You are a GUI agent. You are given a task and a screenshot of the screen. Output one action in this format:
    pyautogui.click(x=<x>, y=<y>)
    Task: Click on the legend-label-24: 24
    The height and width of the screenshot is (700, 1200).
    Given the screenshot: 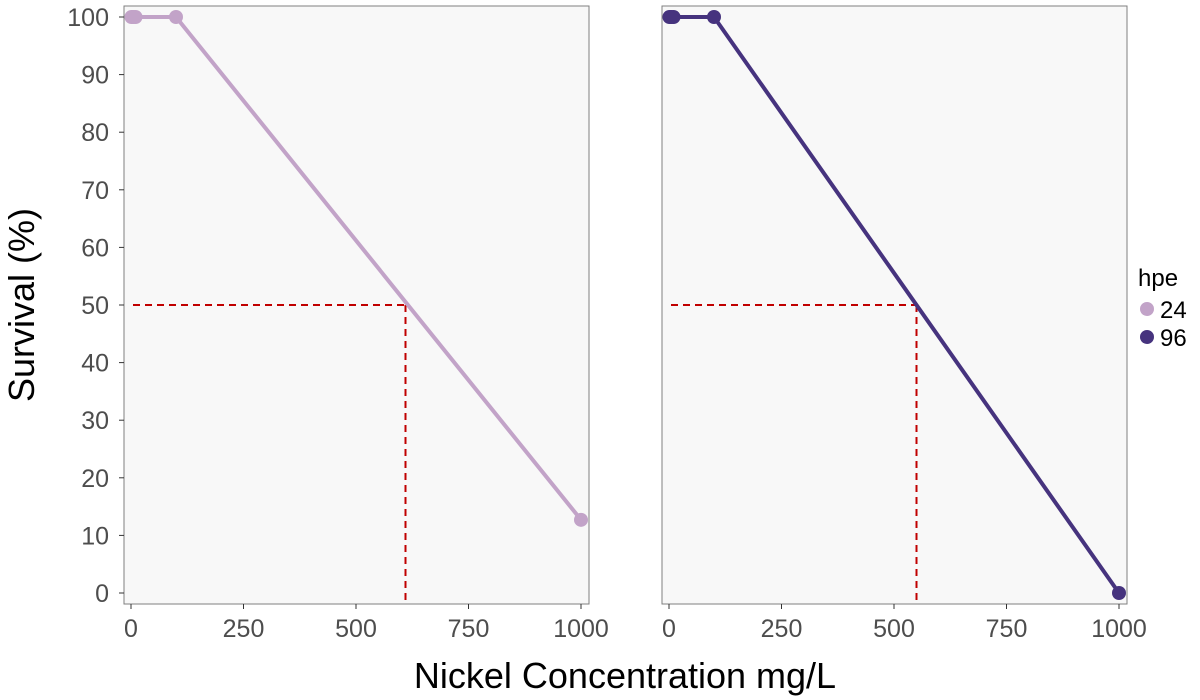 What is the action you would take?
    pyautogui.click(x=1173, y=310)
    